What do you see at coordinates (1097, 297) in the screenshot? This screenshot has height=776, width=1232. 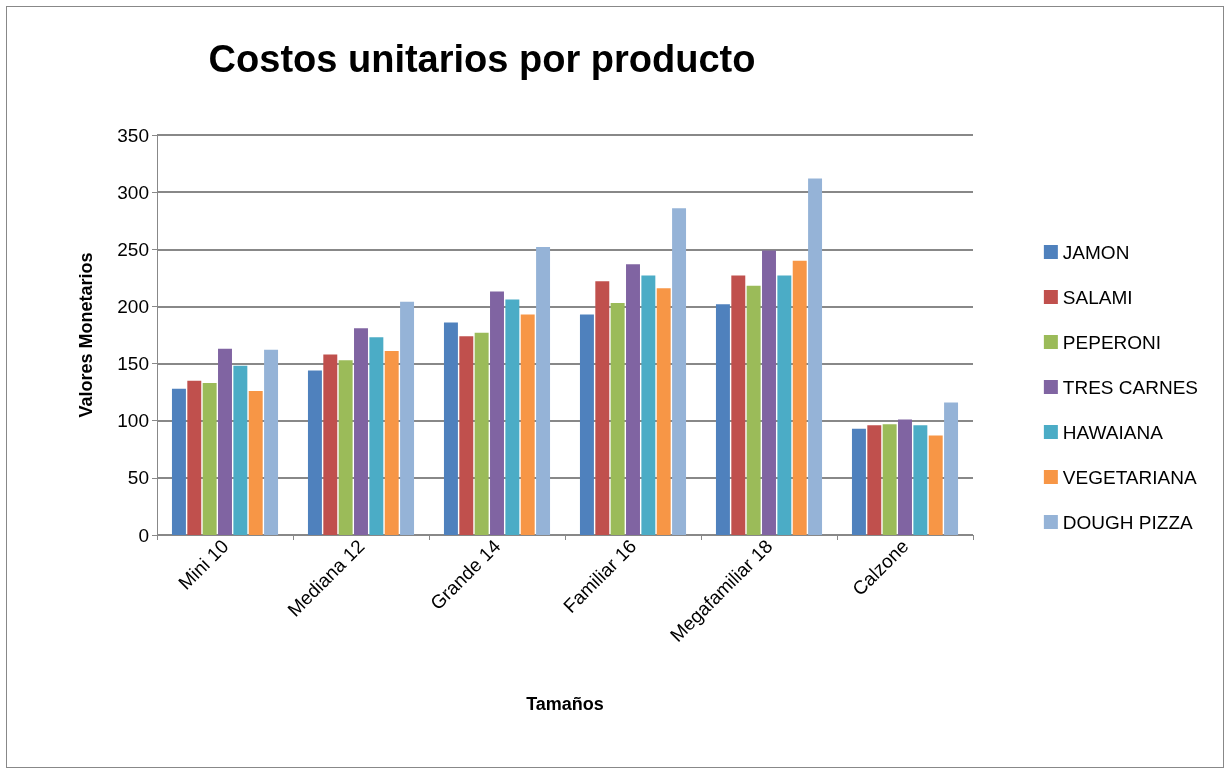 I see `legend-label: SALAMI` at bounding box center [1097, 297].